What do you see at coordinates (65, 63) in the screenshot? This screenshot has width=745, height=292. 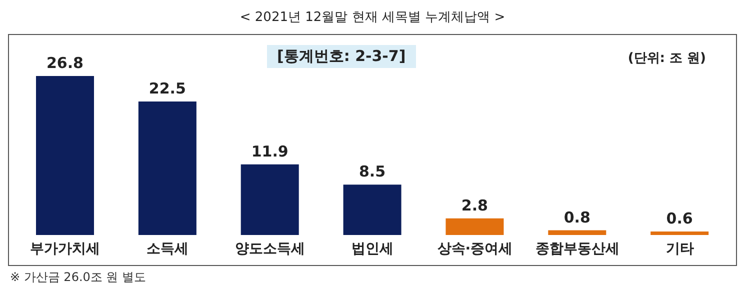 I see `data-label: 26.8` at bounding box center [65, 63].